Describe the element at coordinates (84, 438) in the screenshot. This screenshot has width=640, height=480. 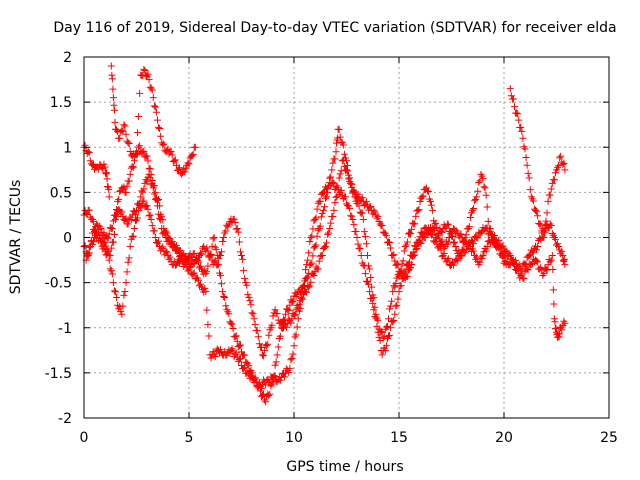
I see `x-tick-label: 0` at that location.